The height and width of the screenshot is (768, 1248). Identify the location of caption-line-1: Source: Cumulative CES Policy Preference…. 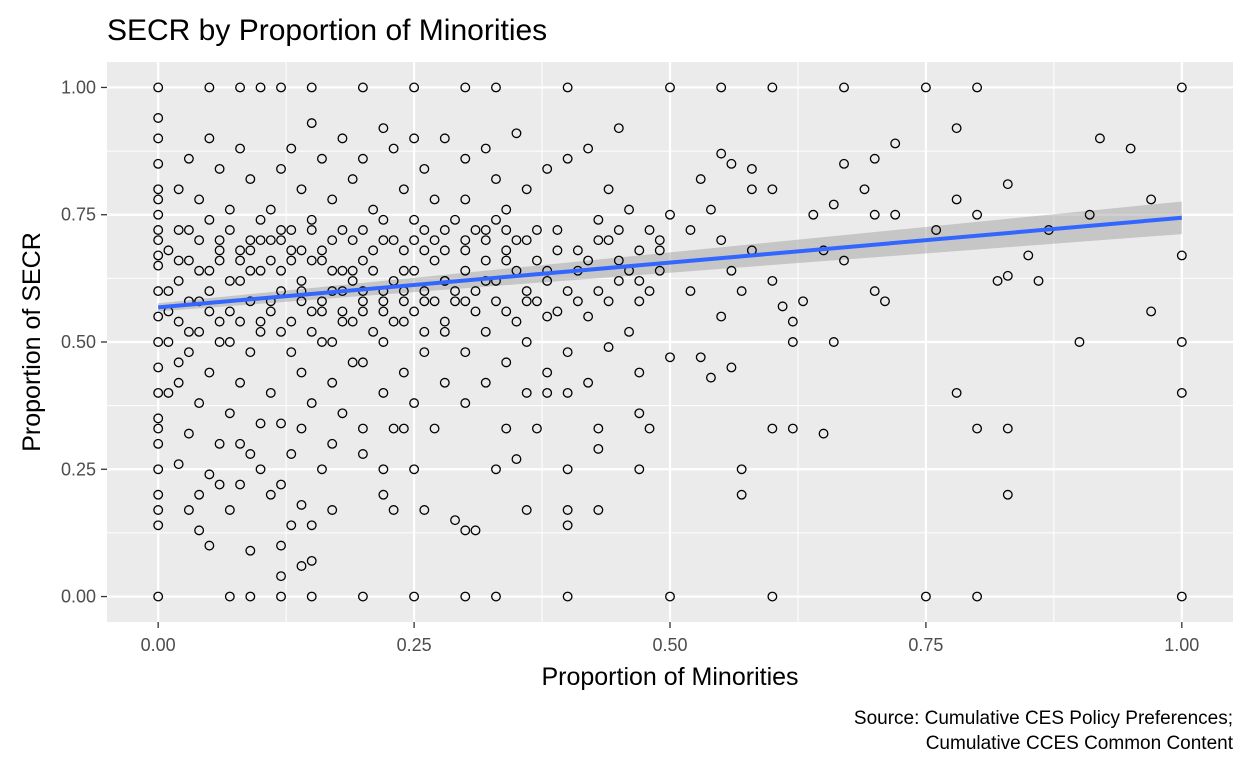
(1043, 718).